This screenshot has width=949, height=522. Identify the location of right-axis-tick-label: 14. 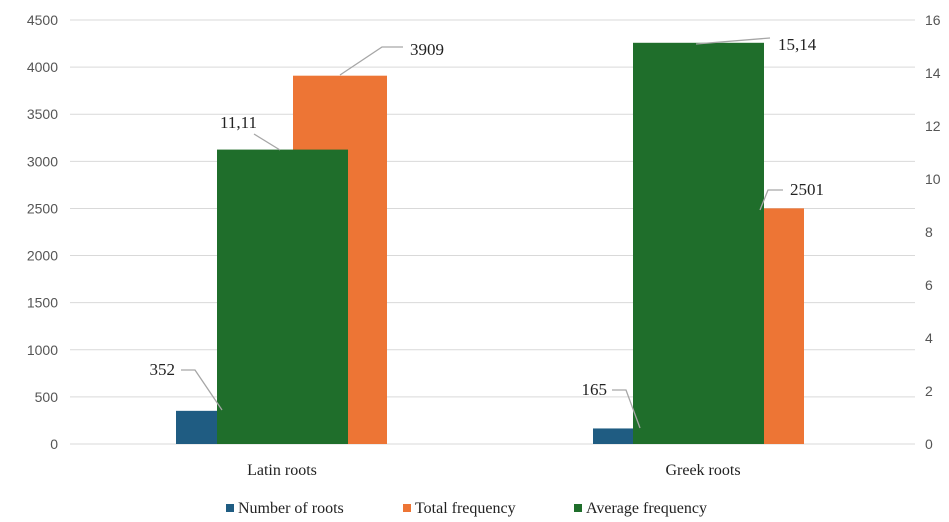
(933, 73).